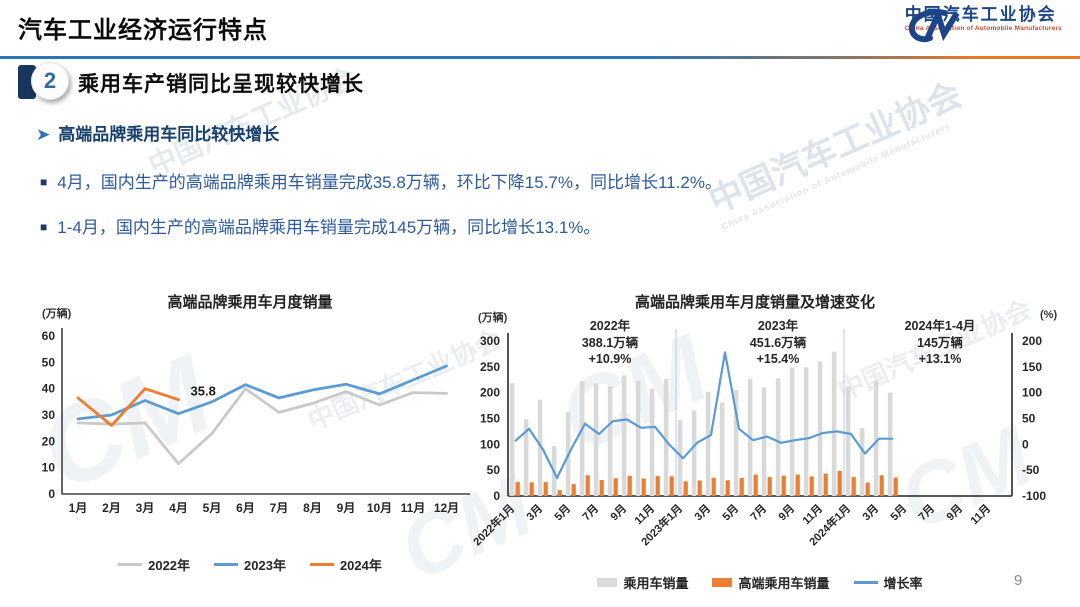  What do you see at coordinates (1031, 470) in the screenshot?
I see `svg-text: -50` at bounding box center [1031, 470].